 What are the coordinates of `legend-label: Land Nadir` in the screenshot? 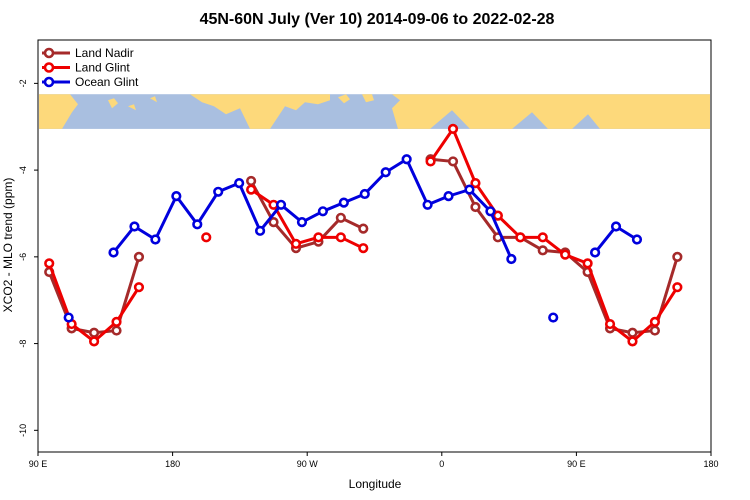 It's located at (104, 53).